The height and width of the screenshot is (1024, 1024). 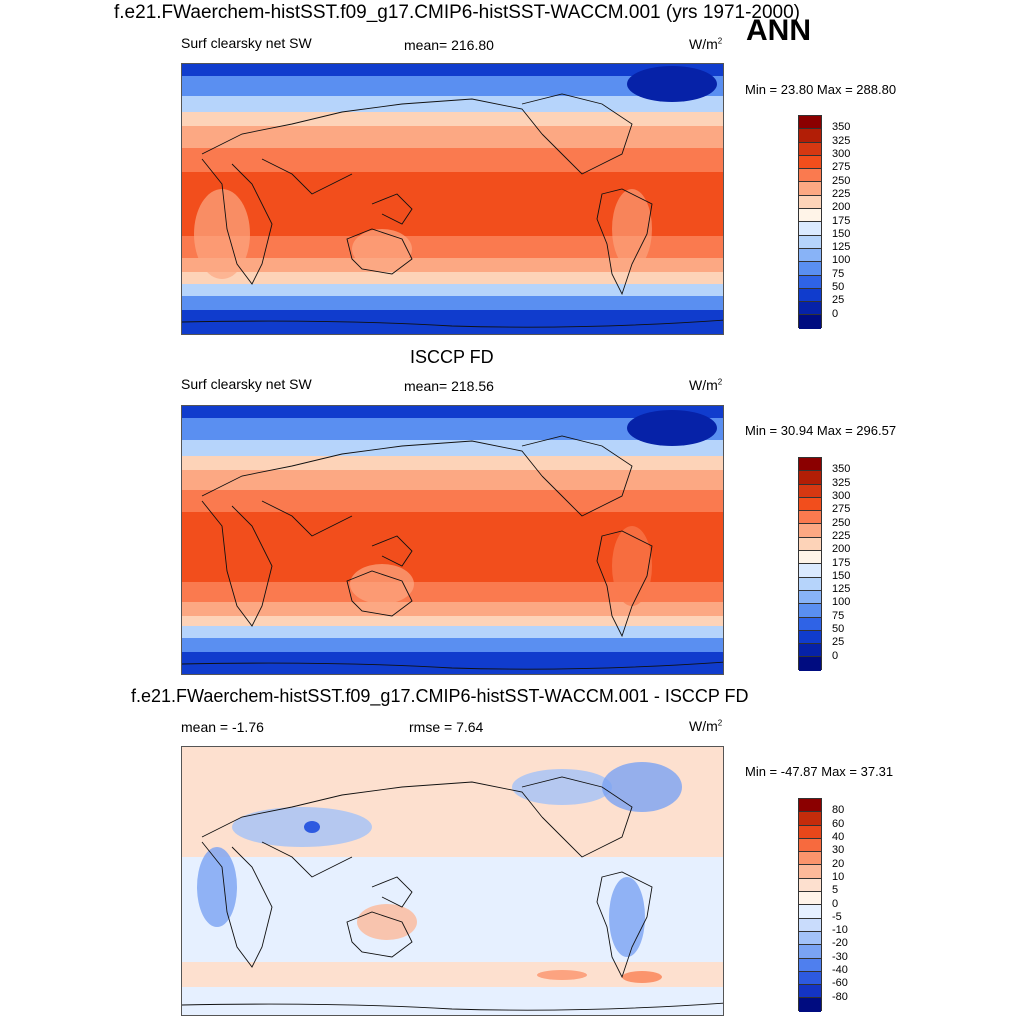 What do you see at coordinates (841, 535) in the screenshot?
I see `panel2-colorbar-tick: 225` at bounding box center [841, 535].